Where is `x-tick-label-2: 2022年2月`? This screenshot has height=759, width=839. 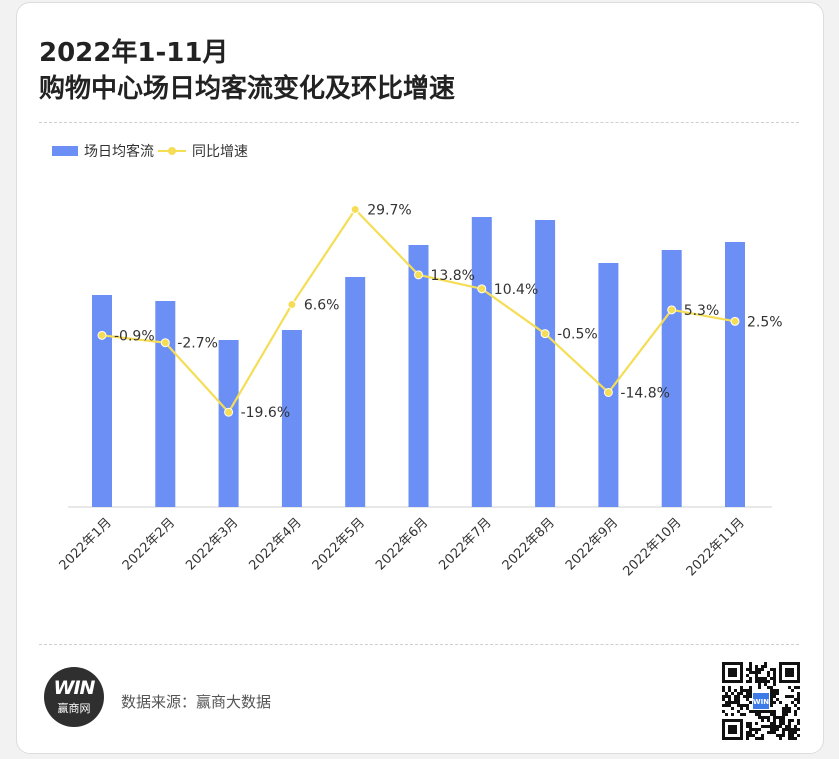 x-tick-label-2: 2022年2月 is located at coordinates (149, 544).